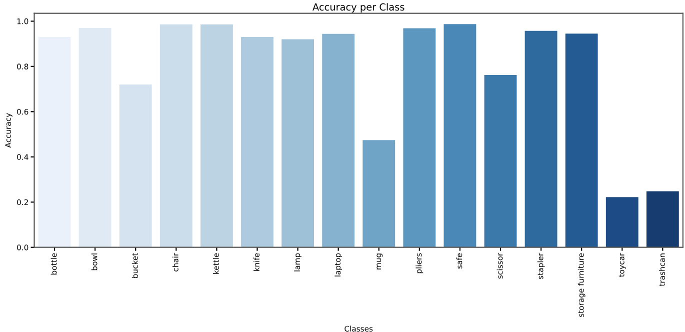 The image size is (685, 332). Describe the element at coordinates (358, 8) in the screenshot. I see `chart-title: Accuracy per Class` at that location.